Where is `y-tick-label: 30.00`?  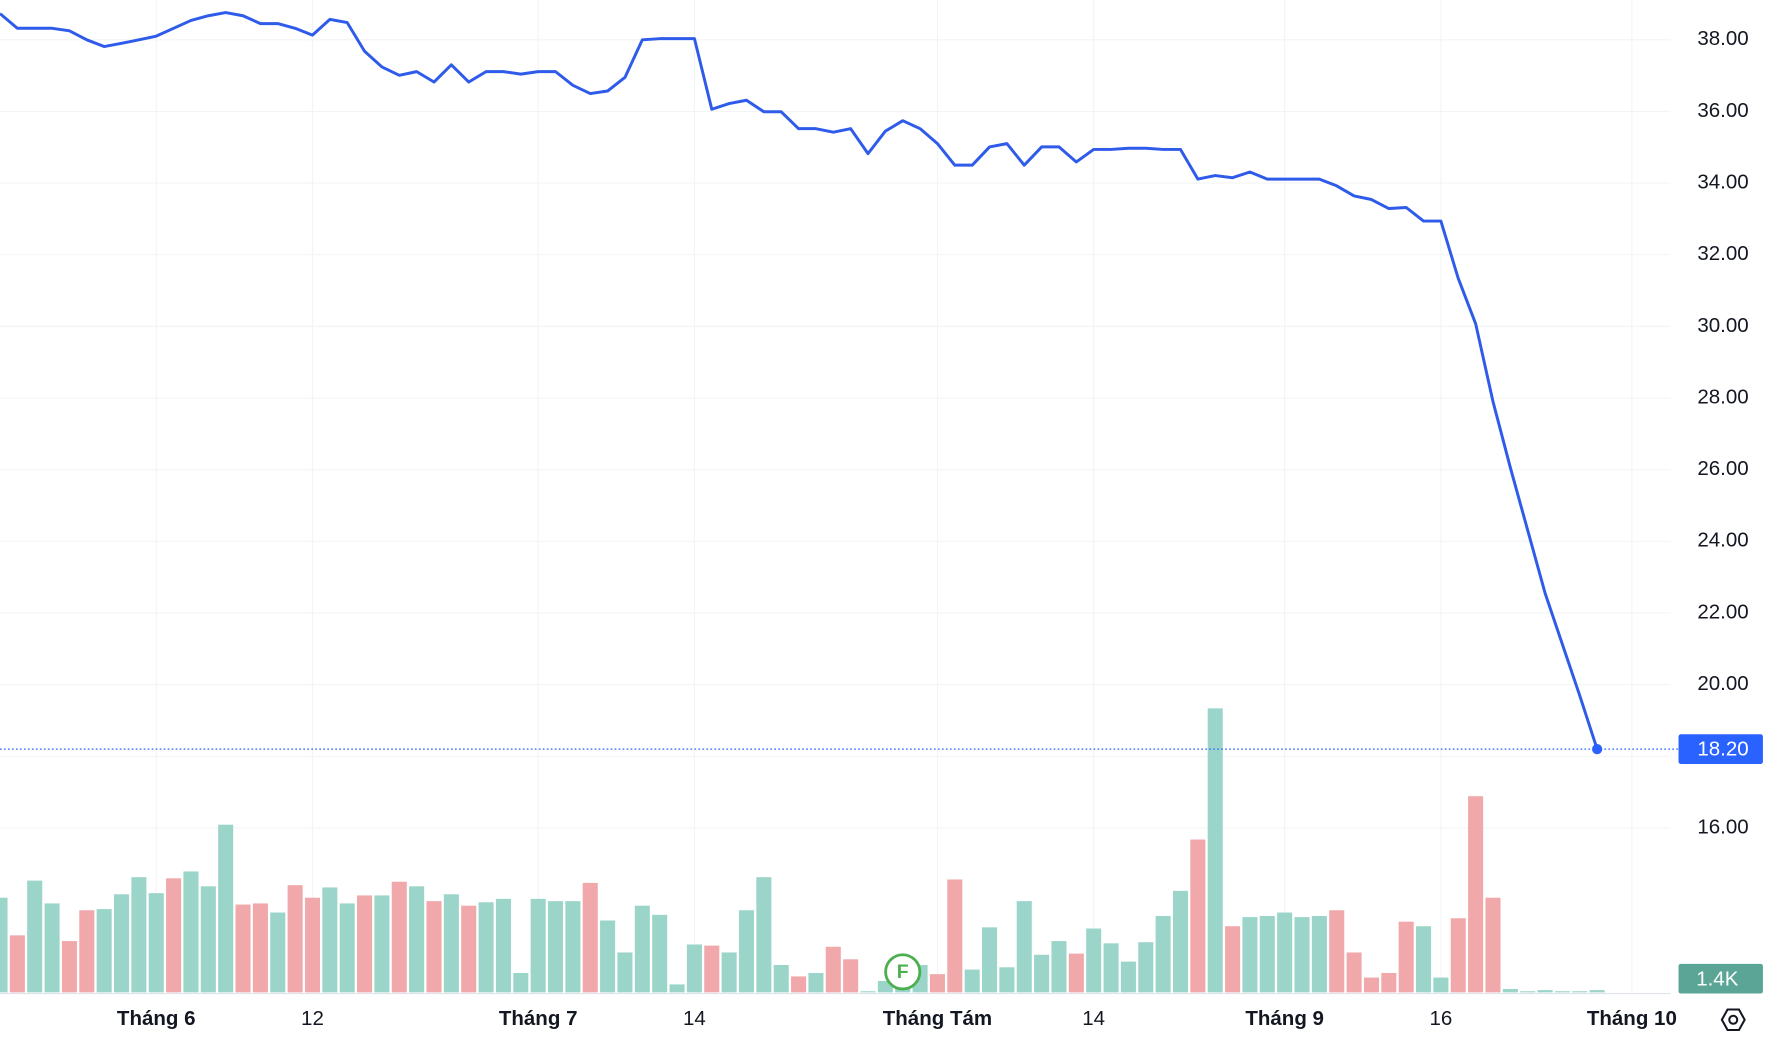 y-tick-label: 30.00 is located at coordinates (1722, 325).